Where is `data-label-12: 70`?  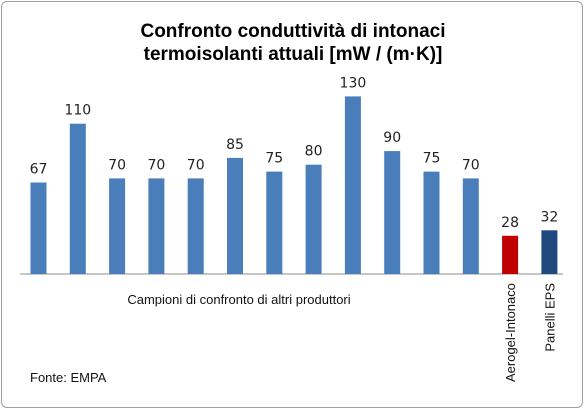
data-label-12: 70 is located at coordinates (471, 165).